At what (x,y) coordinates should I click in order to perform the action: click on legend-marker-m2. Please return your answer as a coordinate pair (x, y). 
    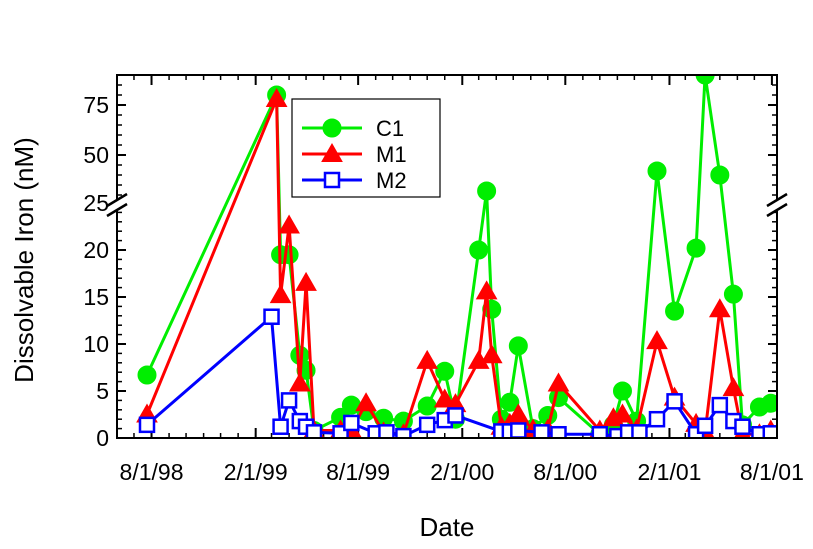
    Looking at the image, I should click on (332, 180).